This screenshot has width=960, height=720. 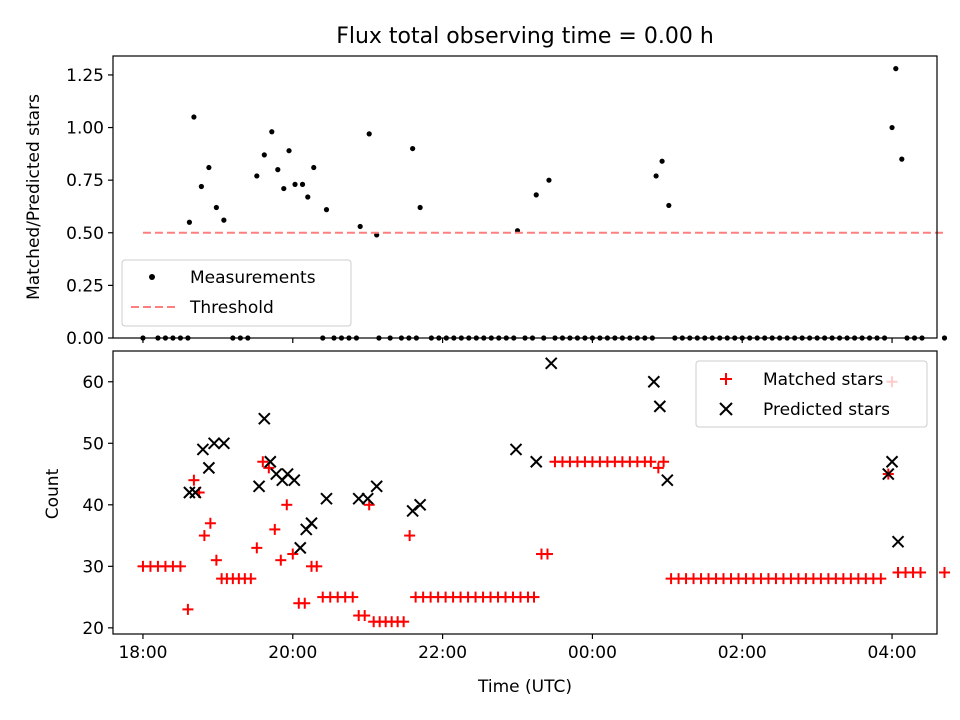 What do you see at coordinates (253, 278) in the screenshot?
I see `legend-measurements-label: Measurements` at bounding box center [253, 278].